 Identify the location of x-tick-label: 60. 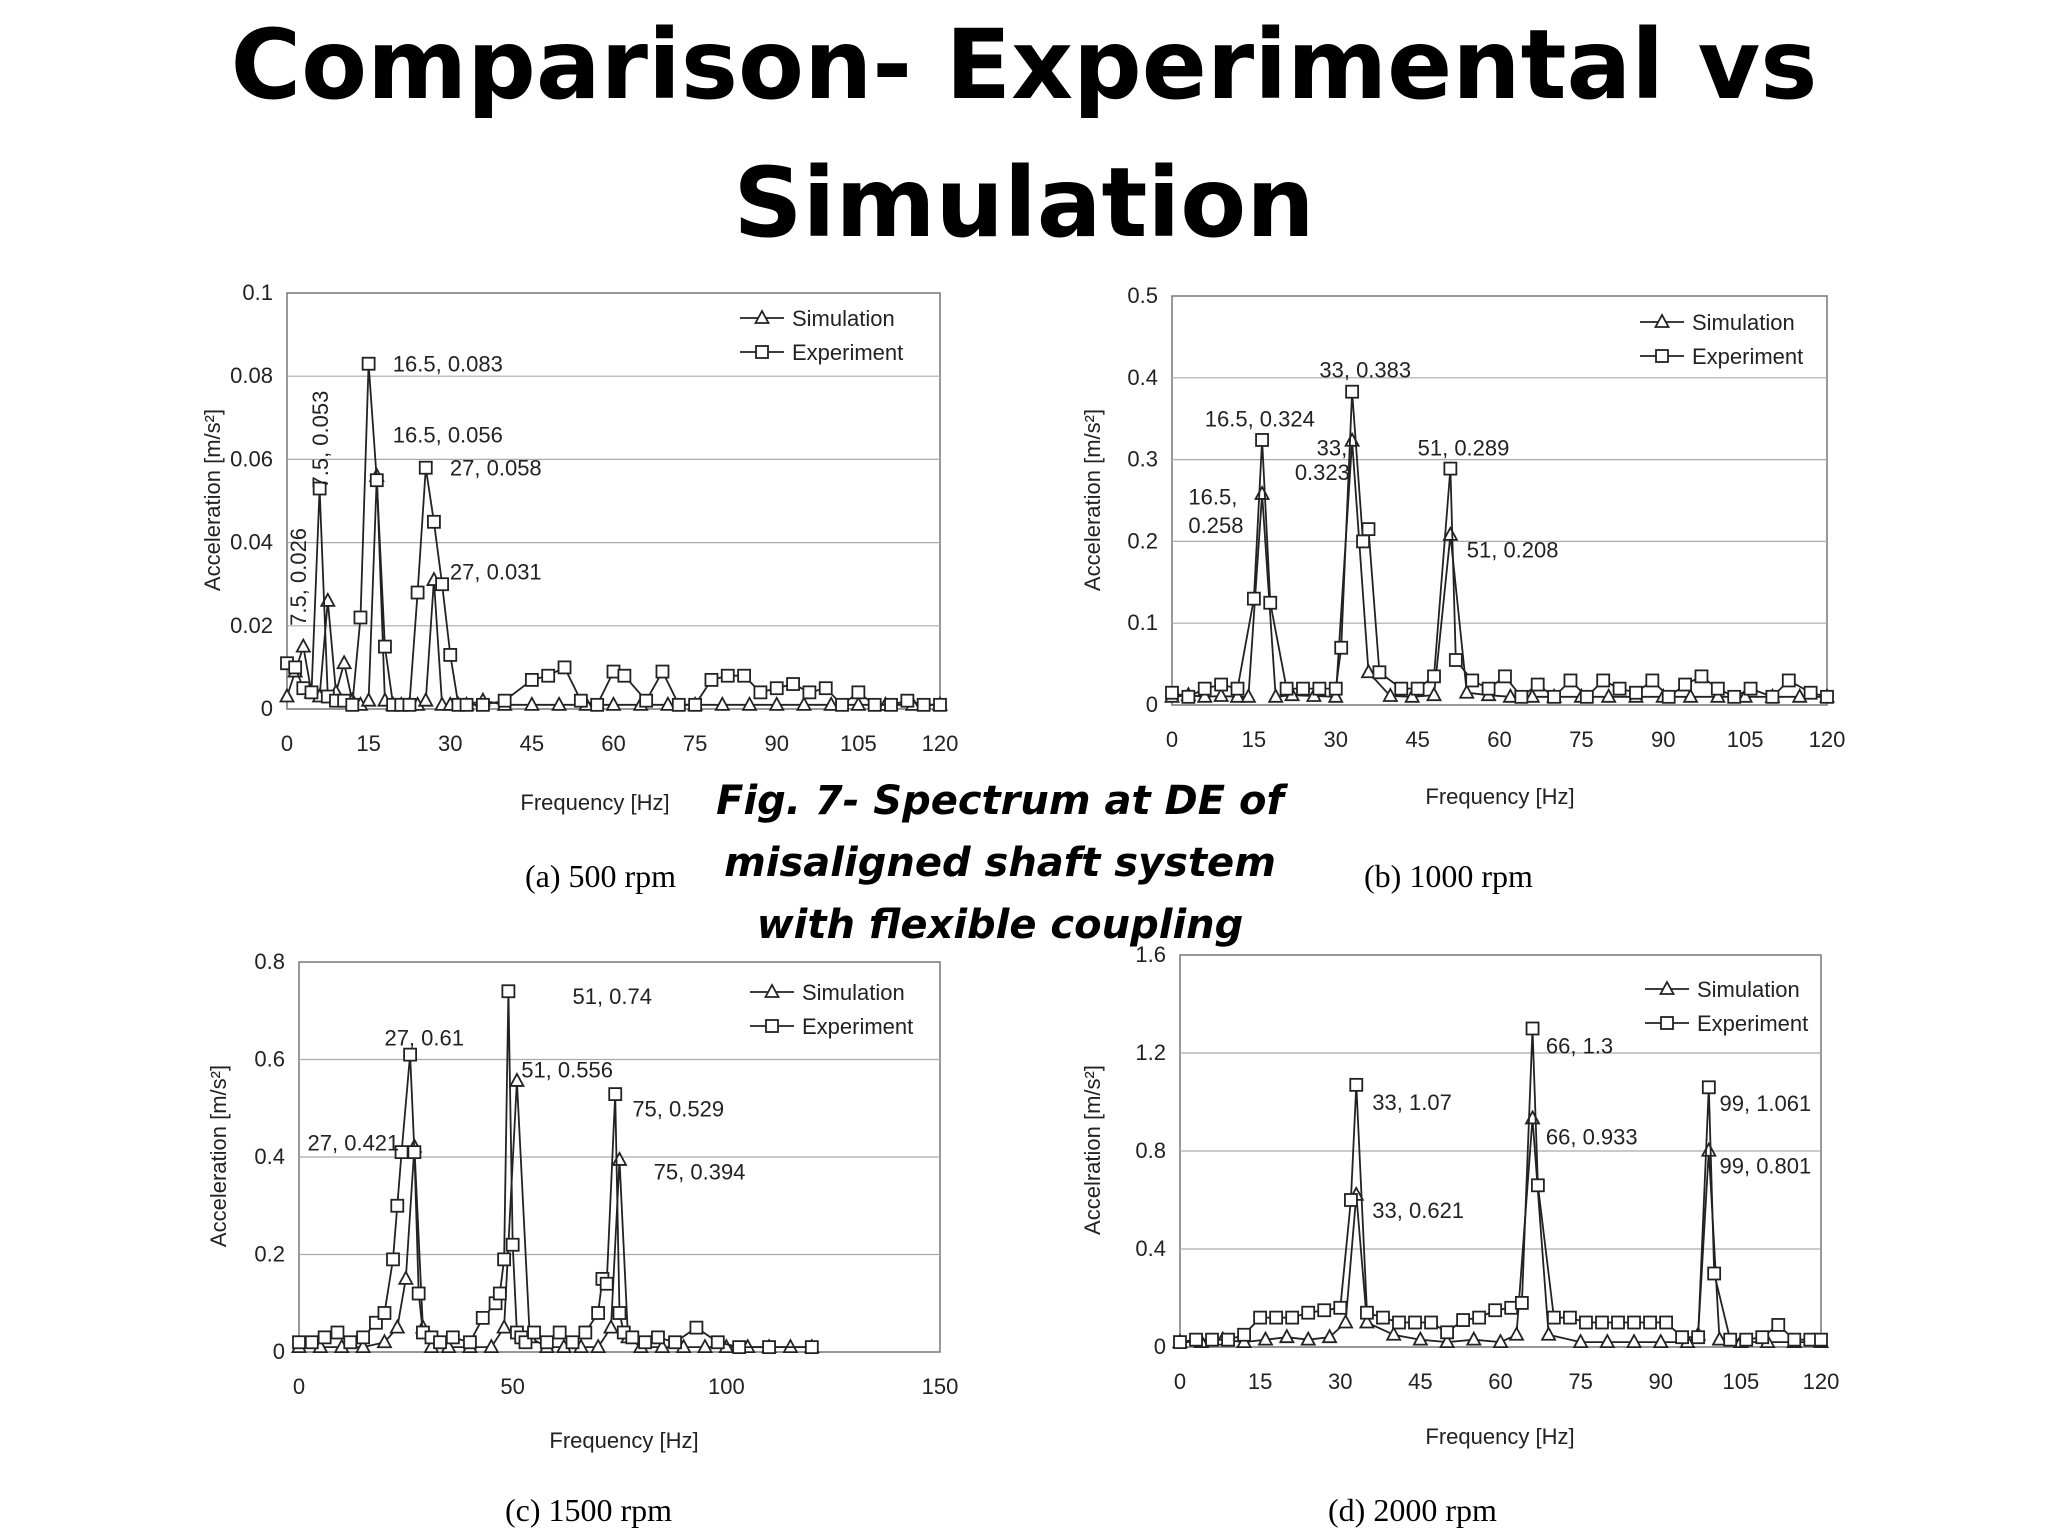
(613, 743).